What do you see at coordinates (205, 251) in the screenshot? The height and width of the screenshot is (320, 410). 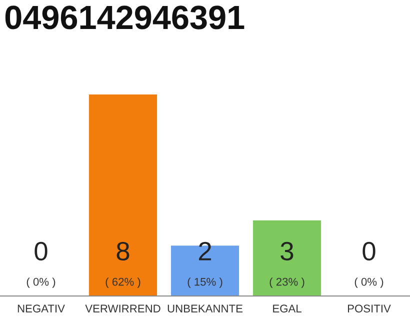 I see `data-label: 2` at bounding box center [205, 251].